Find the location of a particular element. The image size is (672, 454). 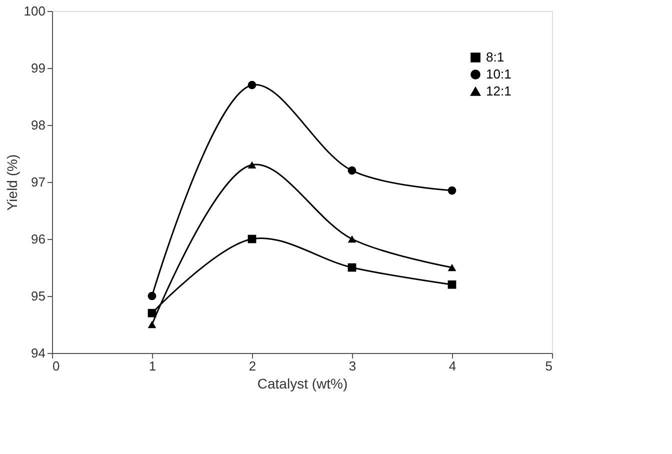

x-tick-label: 2 is located at coordinates (252, 366).